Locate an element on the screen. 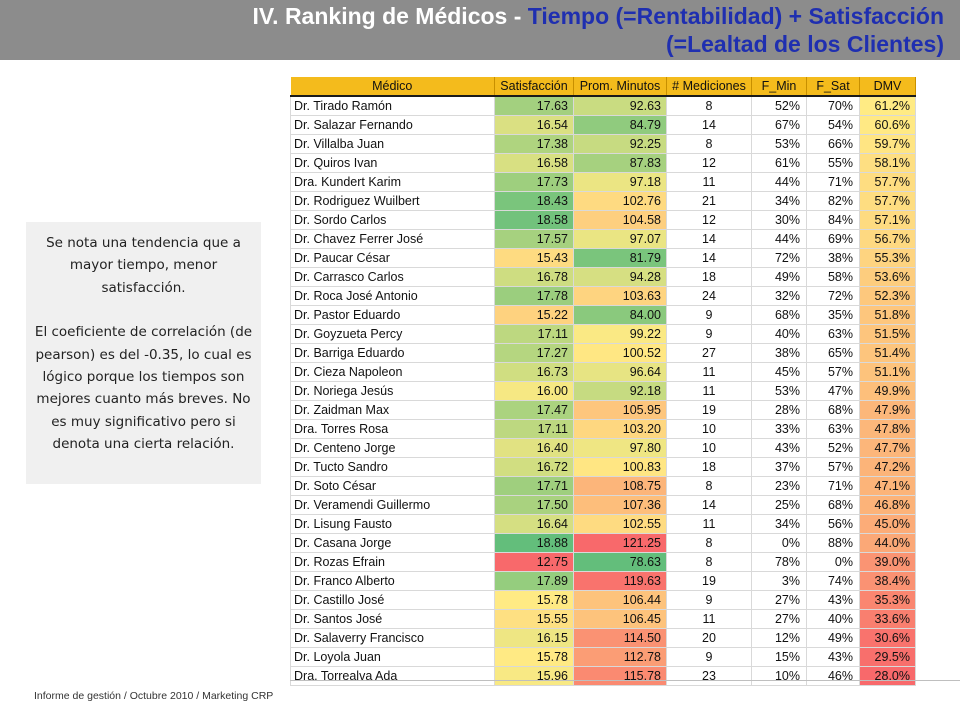  cell-f-sat: 0% is located at coordinates (833, 561).